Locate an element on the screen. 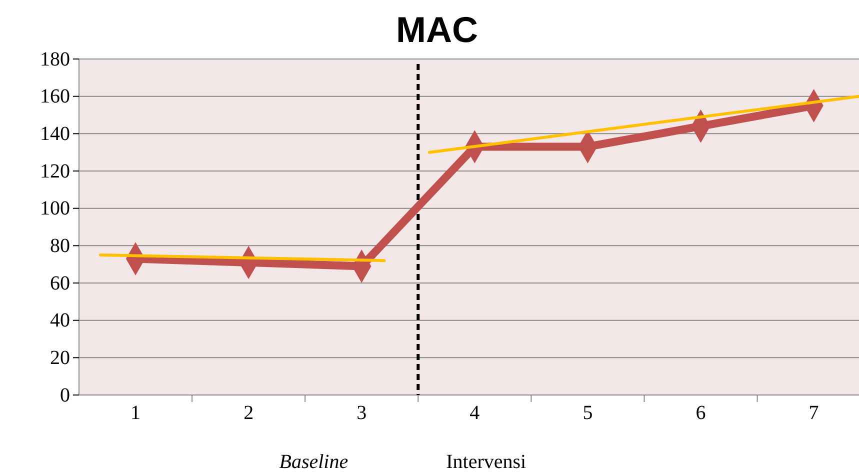  y-tick-label: 60 is located at coordinates (60, 283).